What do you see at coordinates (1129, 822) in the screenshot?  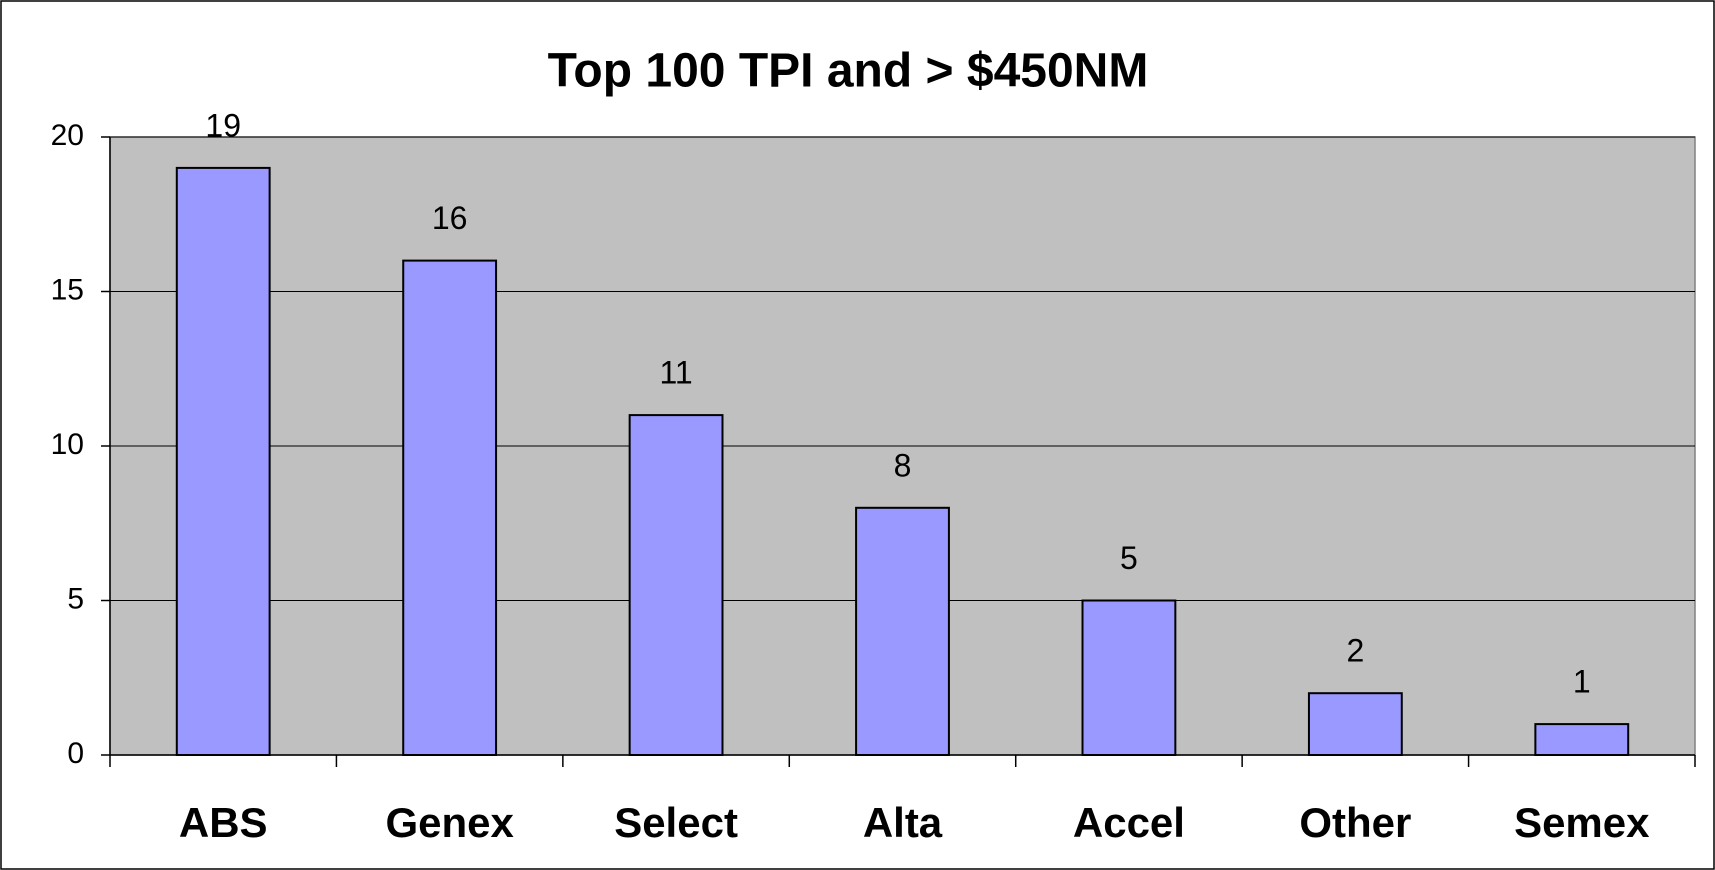 I see `x-tick-label: Accel` at bounding box center [1129, 822].